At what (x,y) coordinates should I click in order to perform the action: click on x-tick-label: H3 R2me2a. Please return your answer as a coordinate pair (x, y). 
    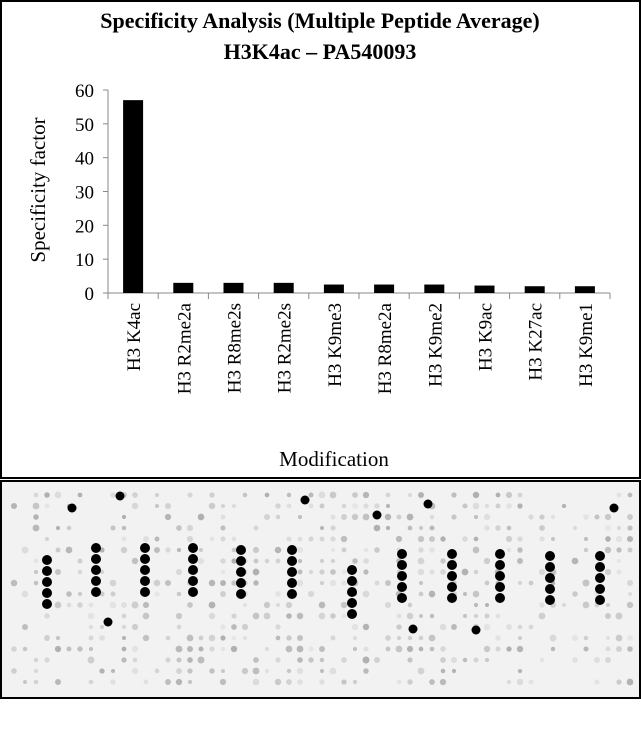
    Looking at the image, I should click on (184, 348).